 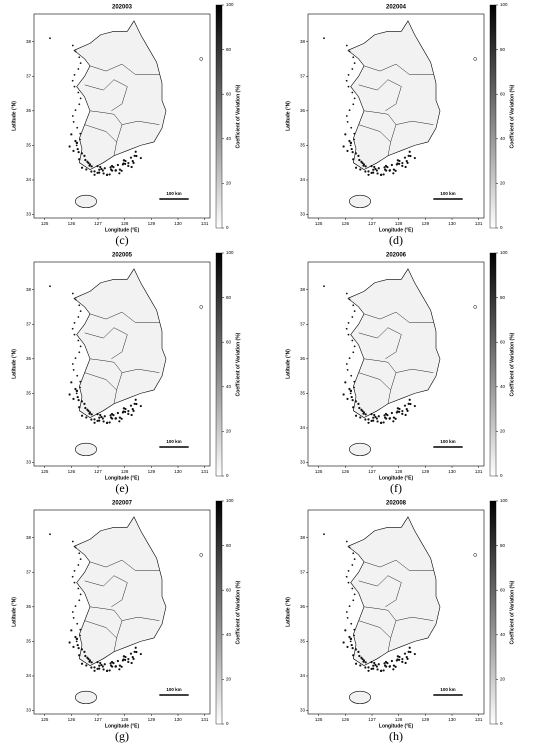 I want to click on panel-title: 202007, so click(x=122, y=504).